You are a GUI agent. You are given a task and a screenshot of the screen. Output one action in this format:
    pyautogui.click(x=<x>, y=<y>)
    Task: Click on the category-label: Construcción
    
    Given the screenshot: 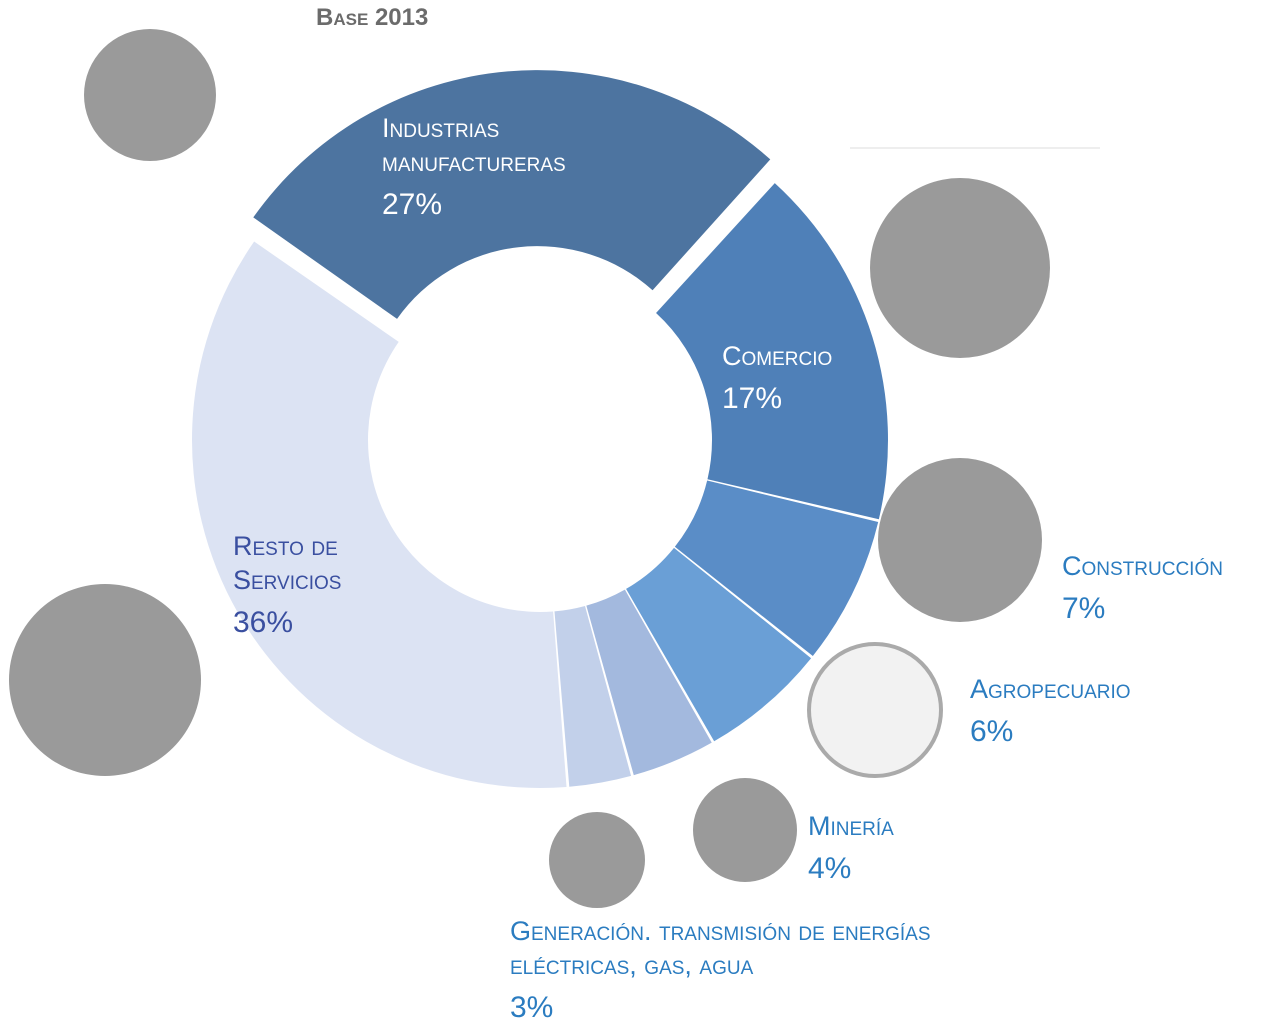 What is the action you would take?
    pyautogui.click(x=1142, y=566)
    